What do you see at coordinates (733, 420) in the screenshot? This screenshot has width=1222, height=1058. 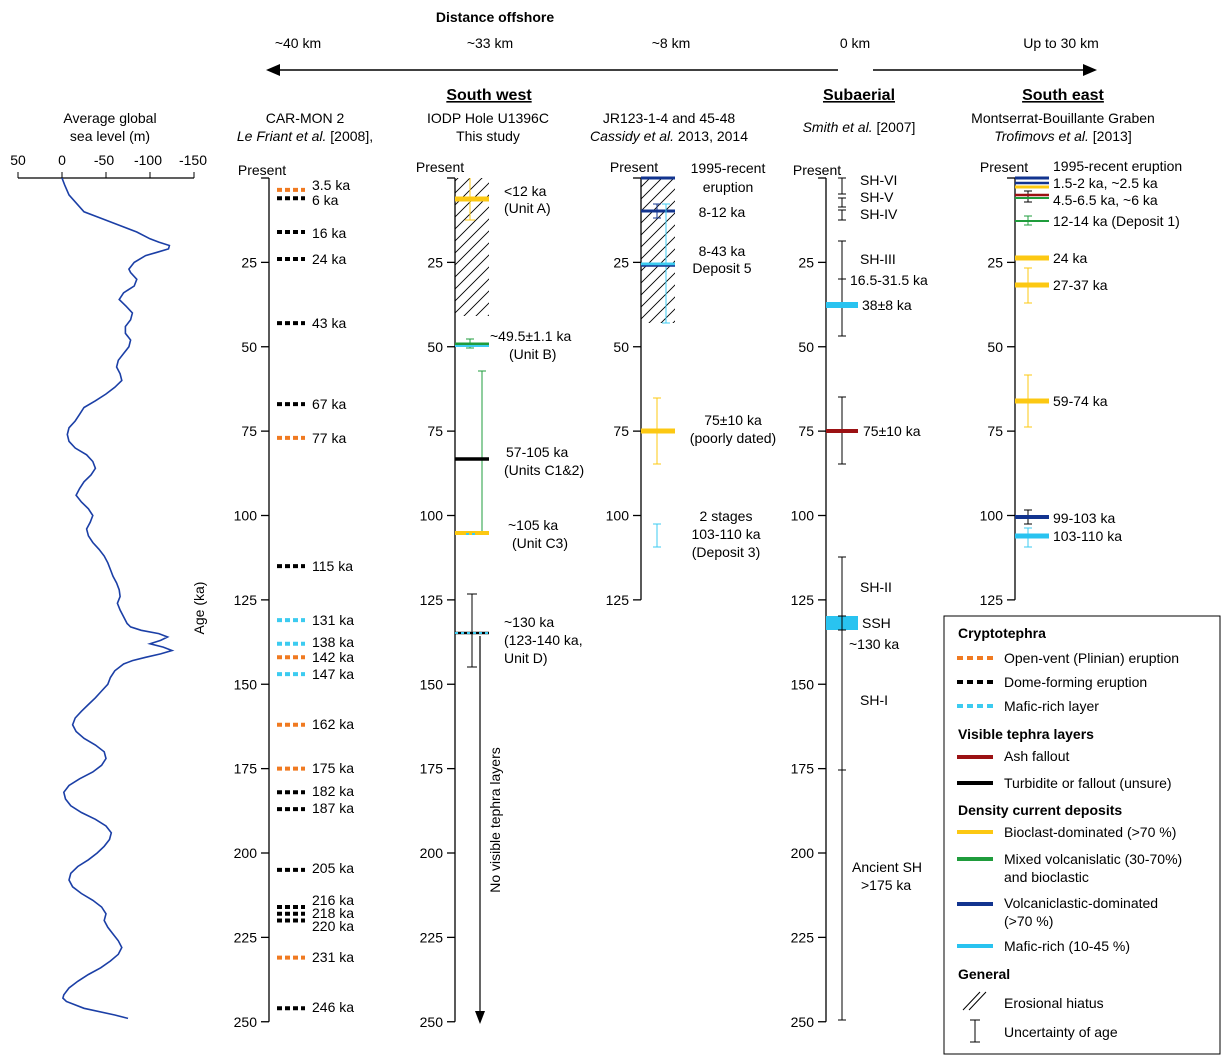 I see `jr-label: 75±10 ka` at bounding box center [733, 420].